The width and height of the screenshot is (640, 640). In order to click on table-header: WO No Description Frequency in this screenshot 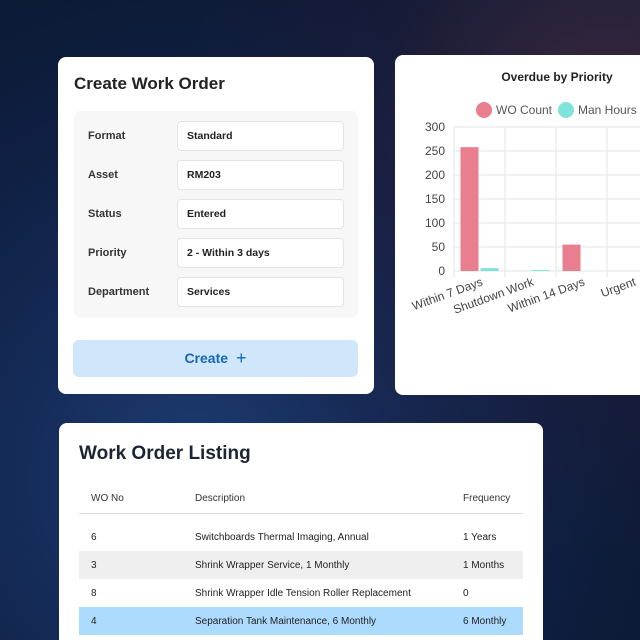, I will do `click(301, 501)`.